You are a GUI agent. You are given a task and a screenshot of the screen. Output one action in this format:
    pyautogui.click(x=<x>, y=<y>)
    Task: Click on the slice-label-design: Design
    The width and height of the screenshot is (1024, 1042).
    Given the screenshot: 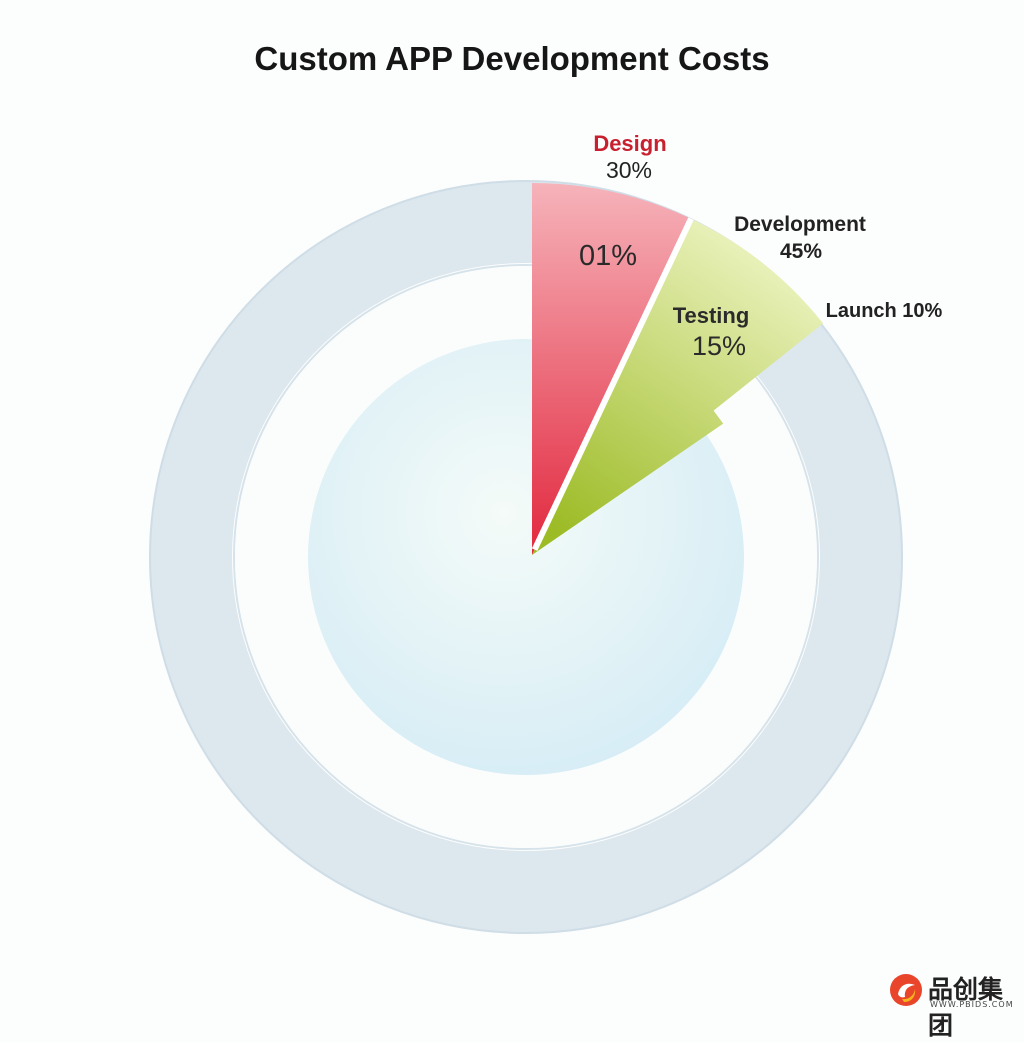 What is the action you would take?
    pyautogui.click(x=629, y=143)
    